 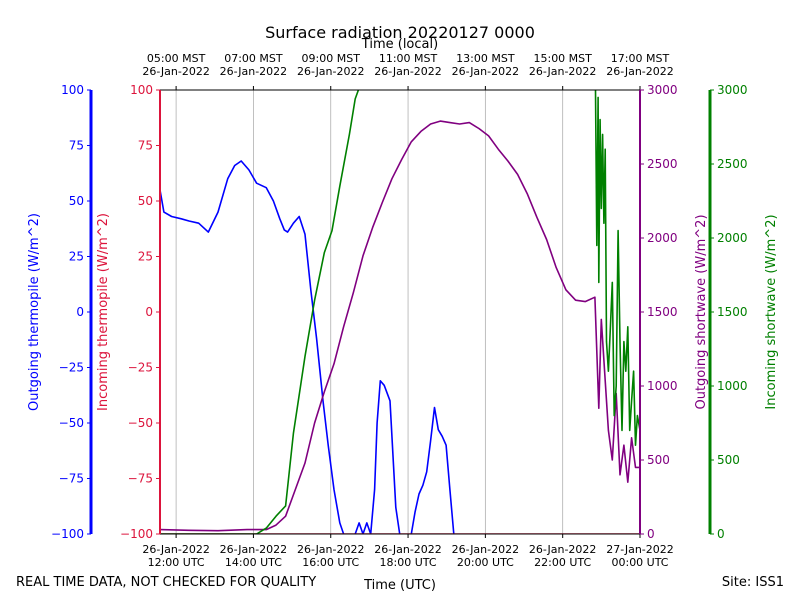 What do you see at coordinates (408, 556) in the screenshot?
I see `x-tick-label: 26-Jan-2022 18:00 UTC` at bounding box center [408, 556].